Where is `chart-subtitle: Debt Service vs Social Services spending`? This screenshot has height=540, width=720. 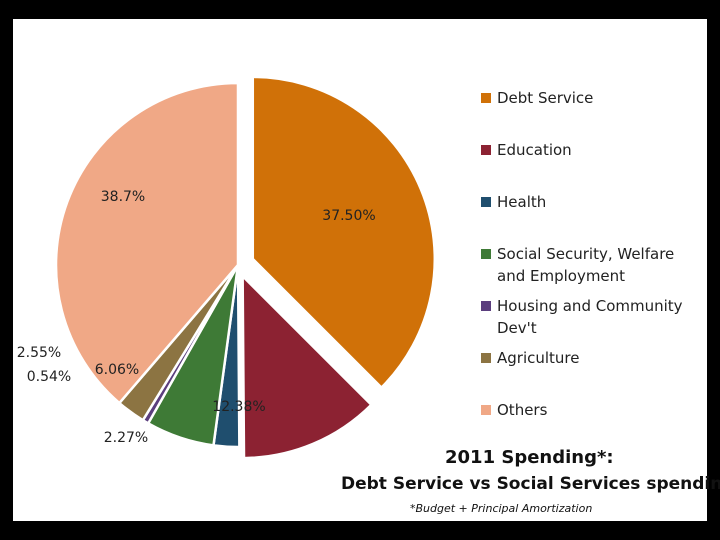 chart-subtitle: Debt Service vs Social Services spending is located at coordinates (530, 484).